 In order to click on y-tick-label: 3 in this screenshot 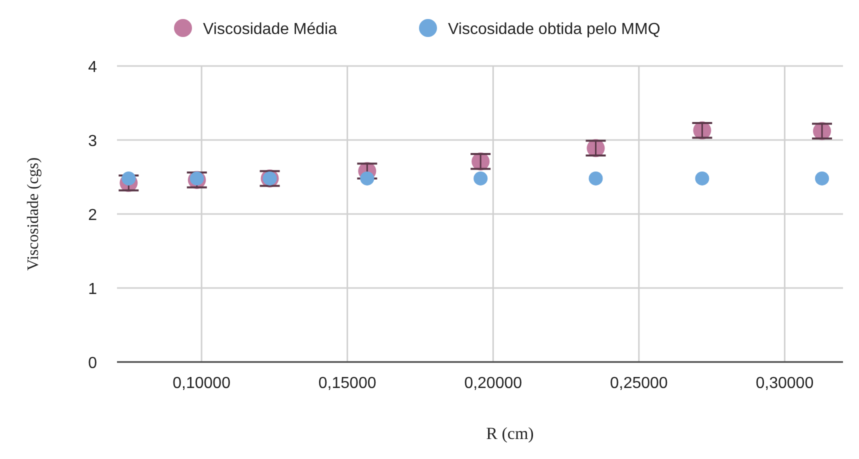, I will do `click(93, 141)`.